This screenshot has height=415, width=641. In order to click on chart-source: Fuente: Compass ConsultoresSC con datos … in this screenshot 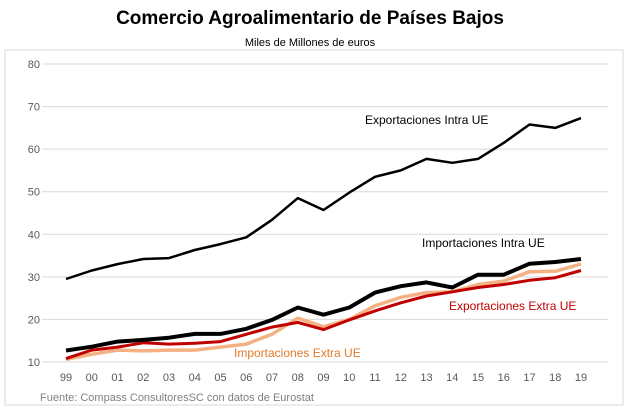, I will do `click(177, 398)`.